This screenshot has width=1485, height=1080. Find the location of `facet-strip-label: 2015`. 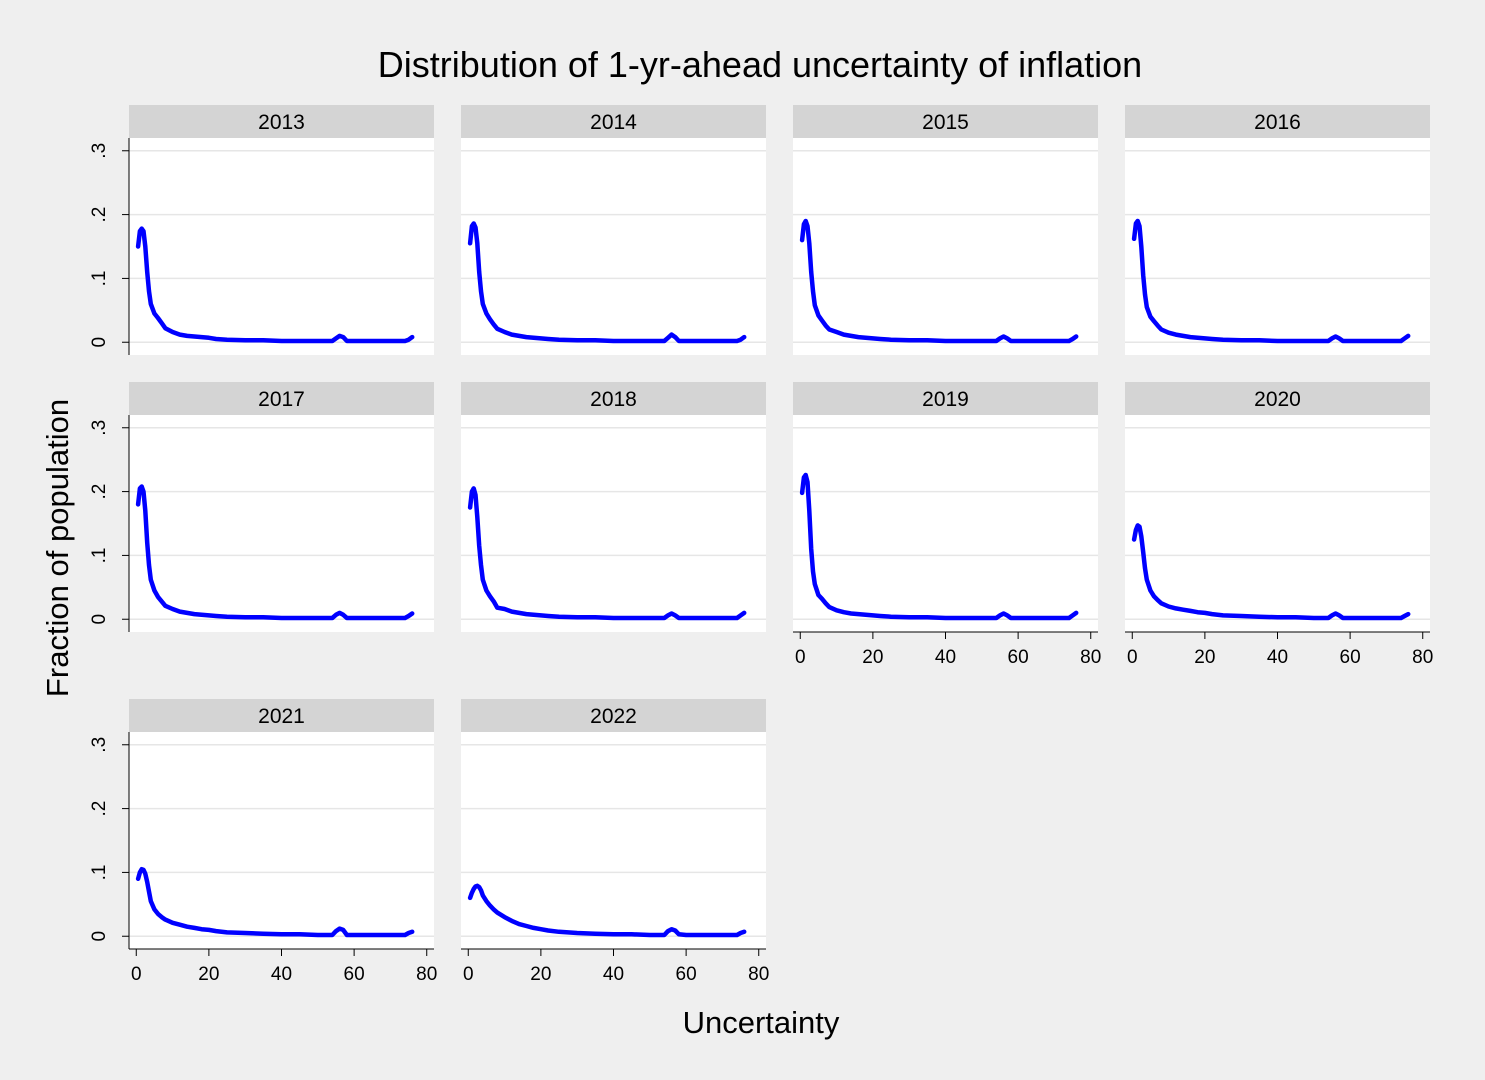

facet-strip-label: 2015 is located at coordinates (945, 122).